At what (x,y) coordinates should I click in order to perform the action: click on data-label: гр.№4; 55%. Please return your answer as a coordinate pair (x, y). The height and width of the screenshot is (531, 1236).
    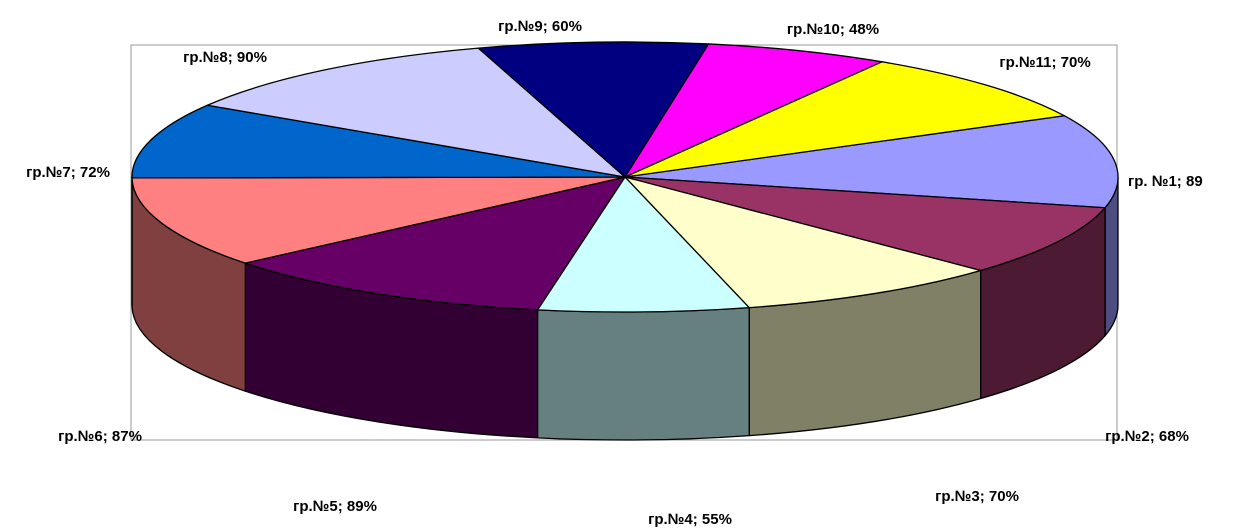
    Looking at the image, I should click on (690, 519).